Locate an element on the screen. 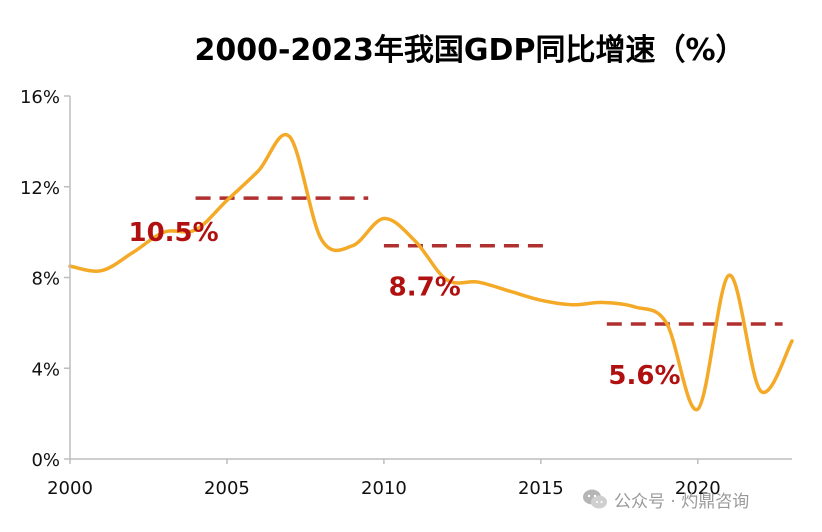  y-tick-label: 0% is located at coordinates (45, 460).